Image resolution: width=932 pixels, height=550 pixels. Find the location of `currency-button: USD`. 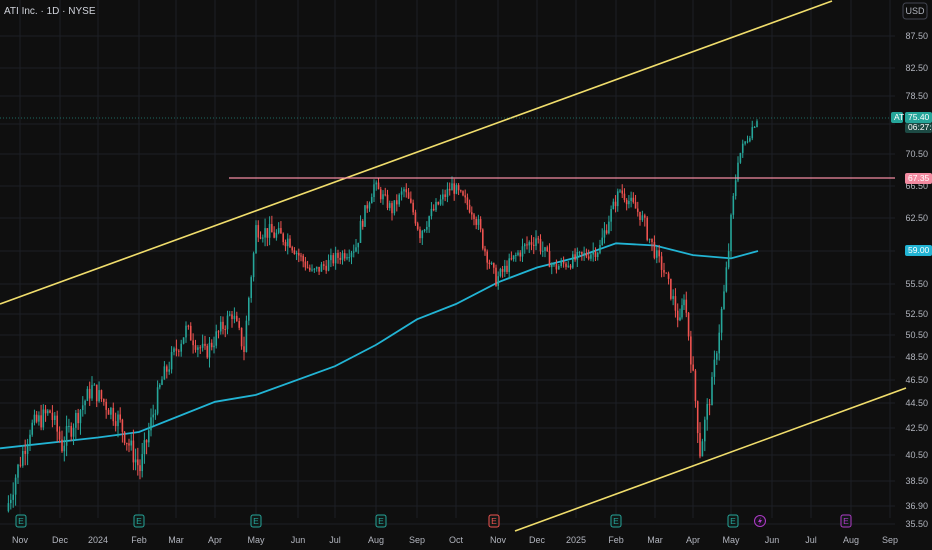

currency-button: USD is located at coordinates (915, 11).